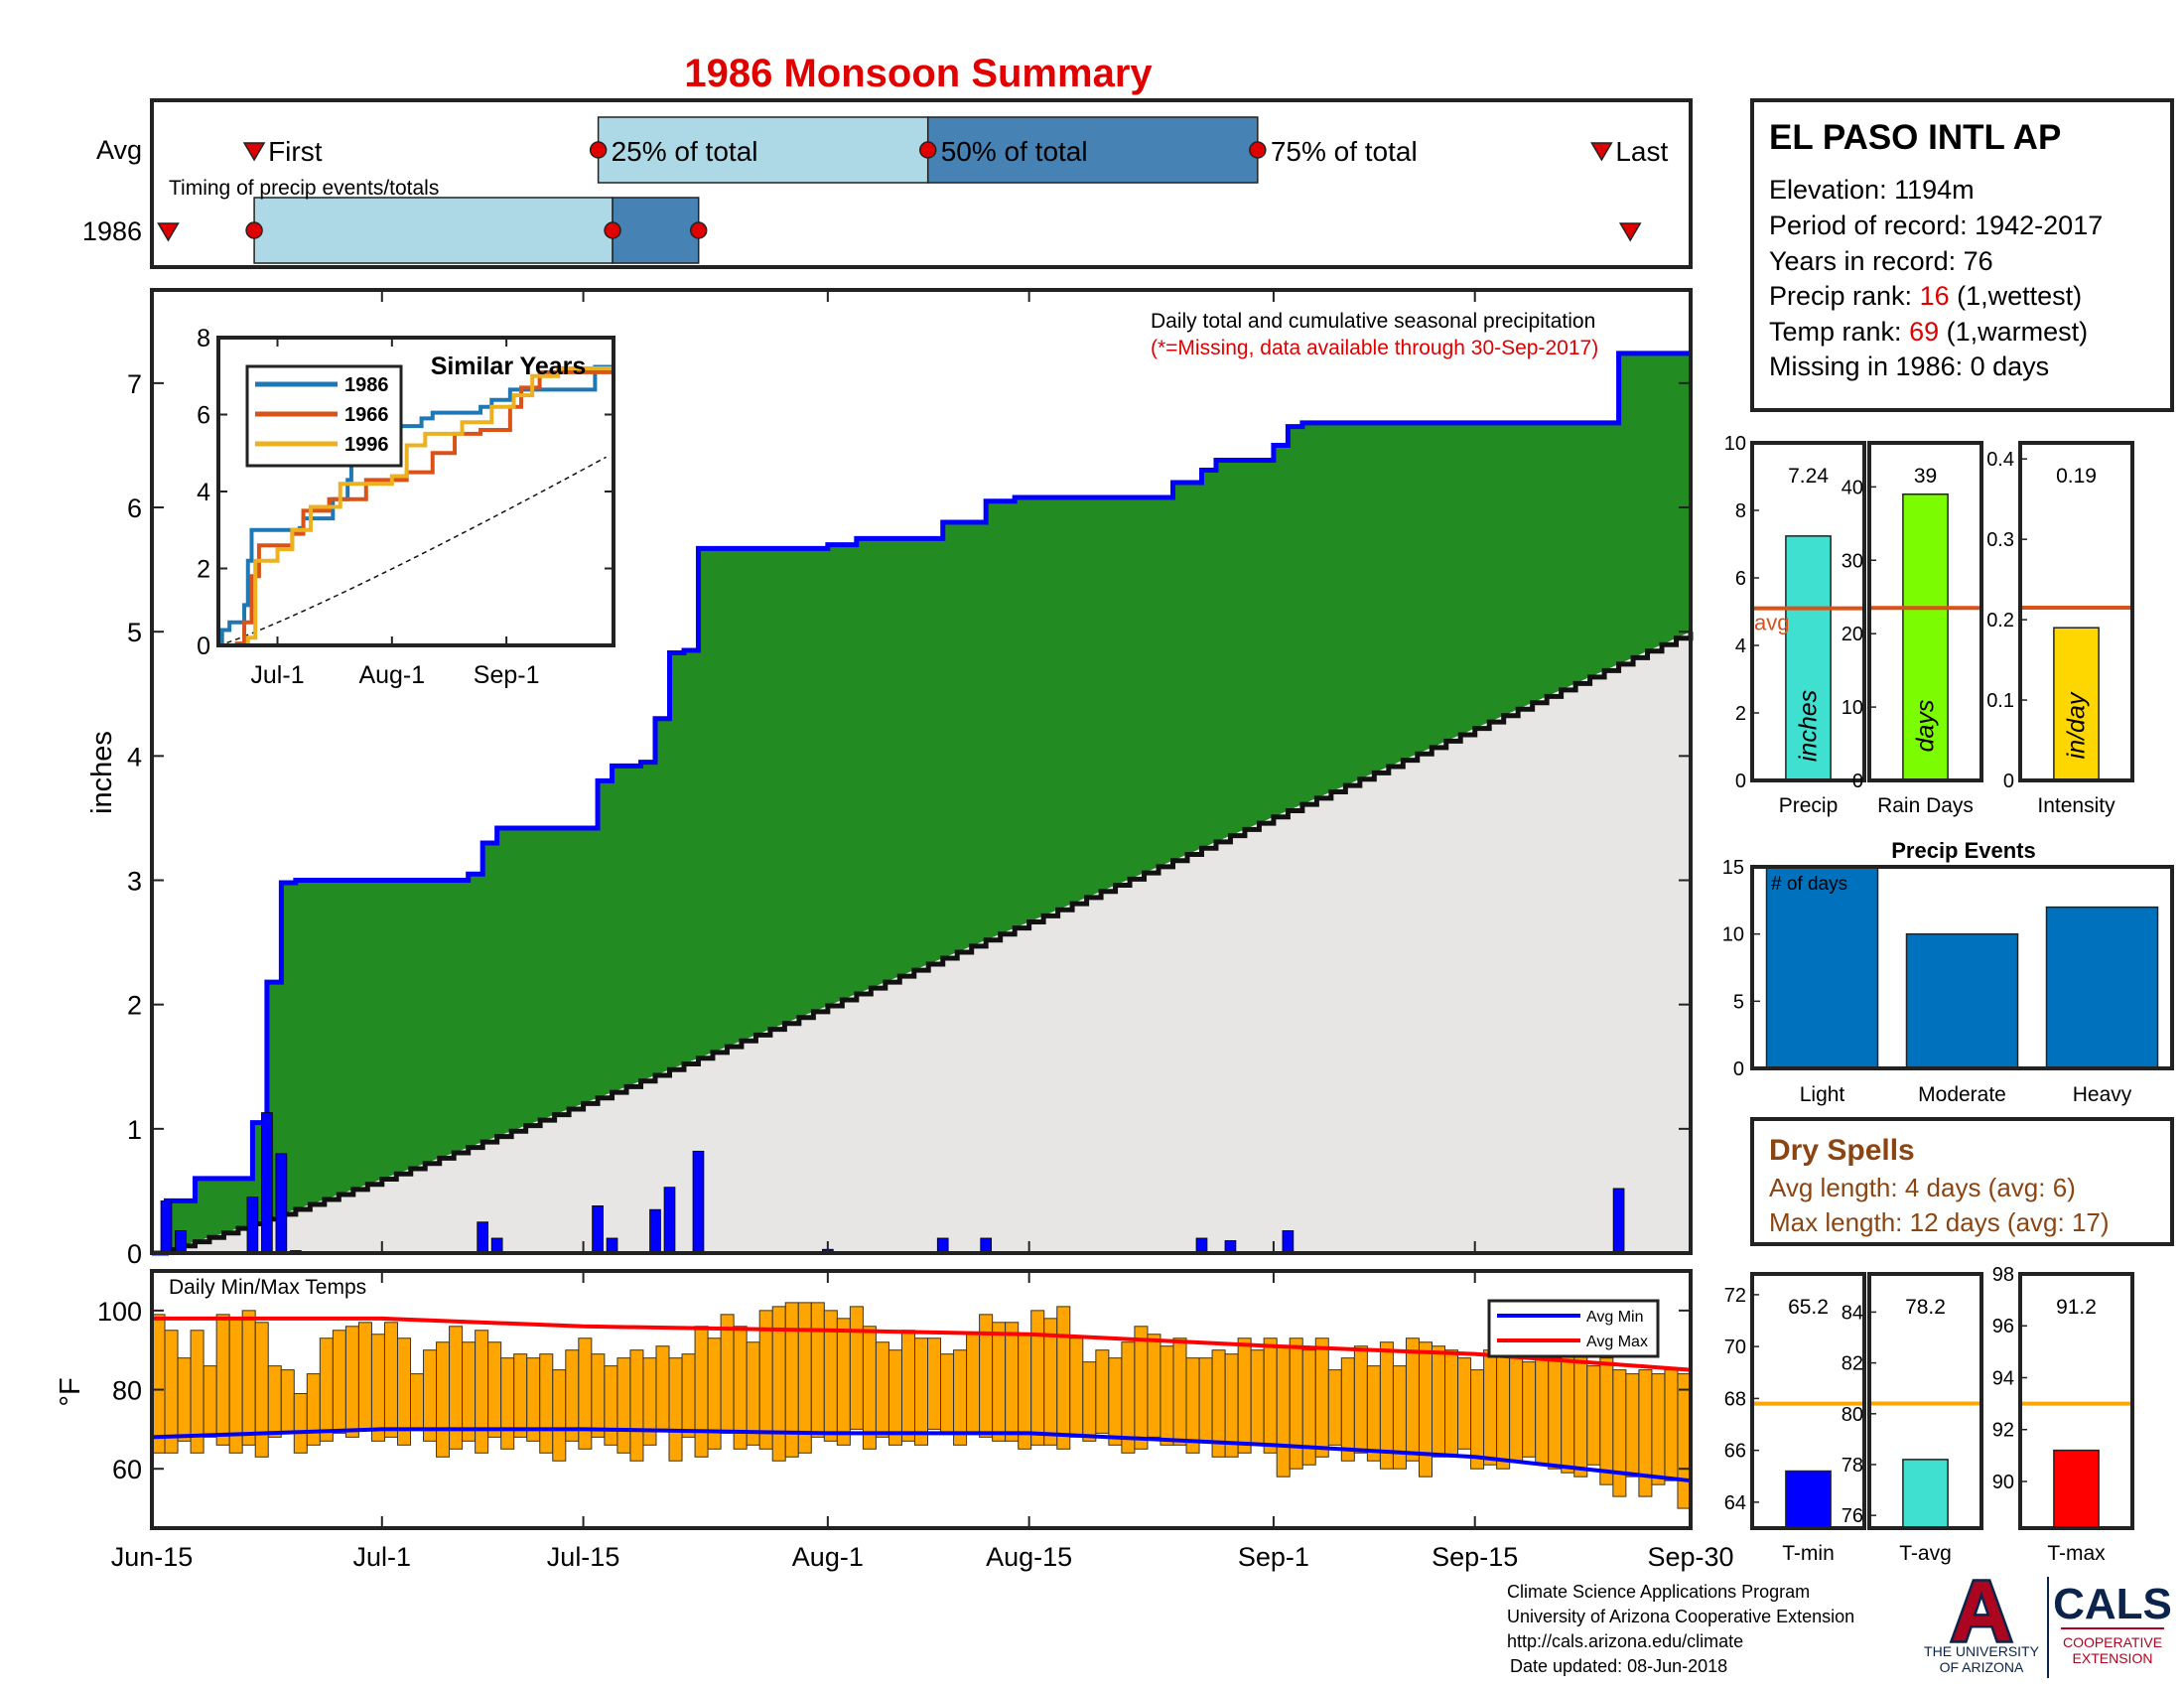 The height and width of the screenshot is (1688, 2184). I want to click on inset-x-tick-label: Sep-1, so click(507, 675).